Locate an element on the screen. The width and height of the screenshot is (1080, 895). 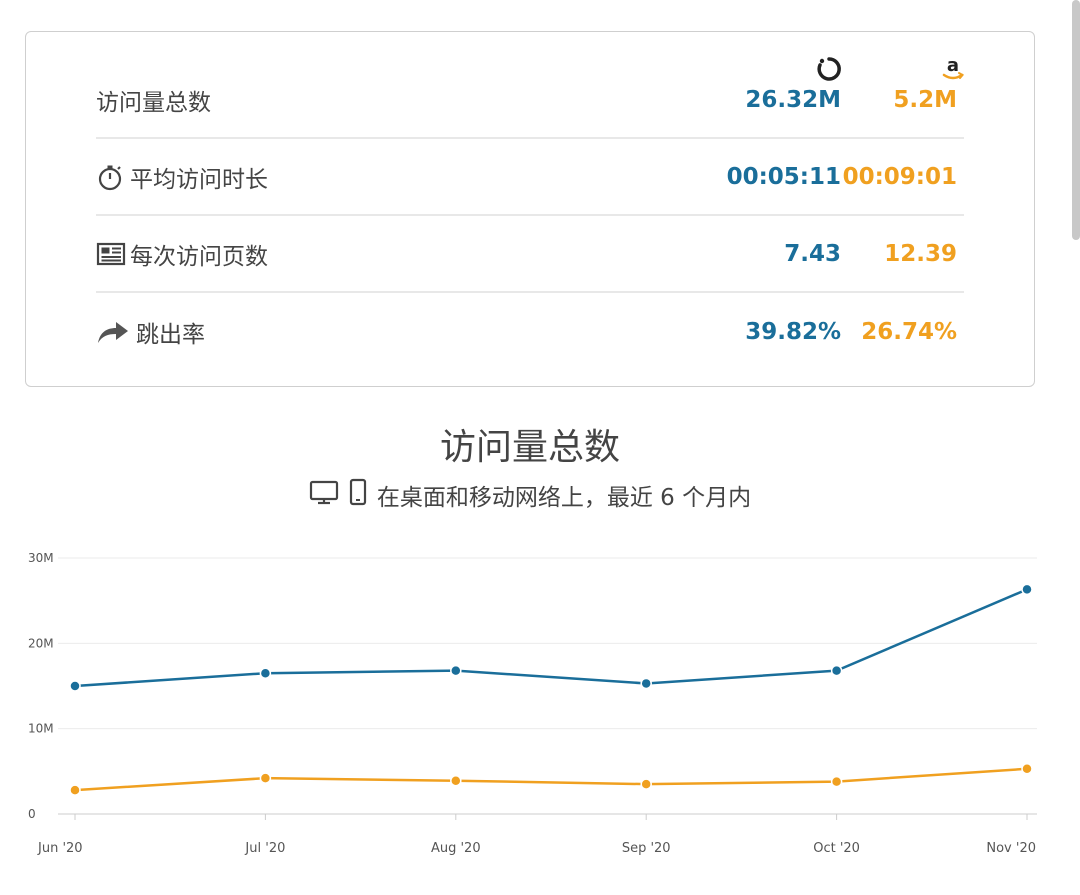
metric-value-site-a: 39.82% is located at coordinates (793, 331).